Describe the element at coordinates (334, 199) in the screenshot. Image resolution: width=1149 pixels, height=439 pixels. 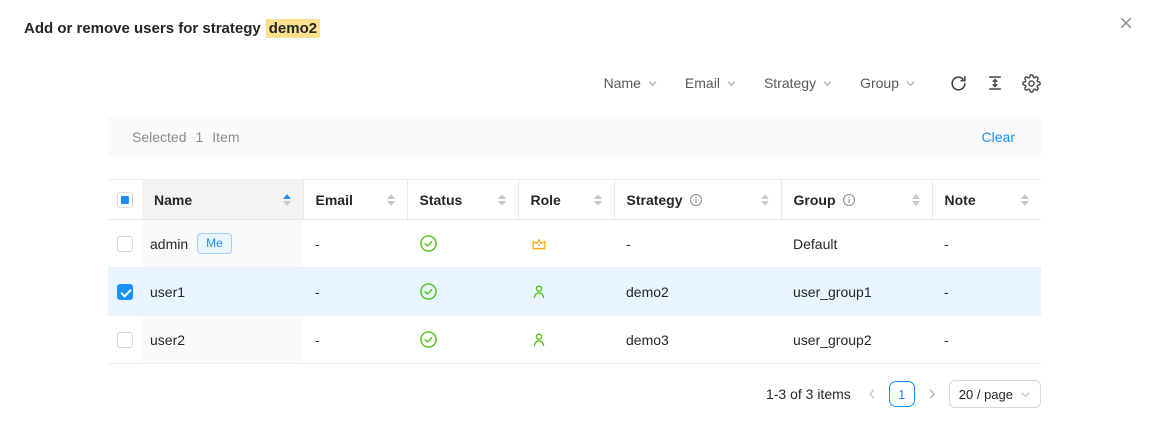
I see `column-label: Email` at that location.